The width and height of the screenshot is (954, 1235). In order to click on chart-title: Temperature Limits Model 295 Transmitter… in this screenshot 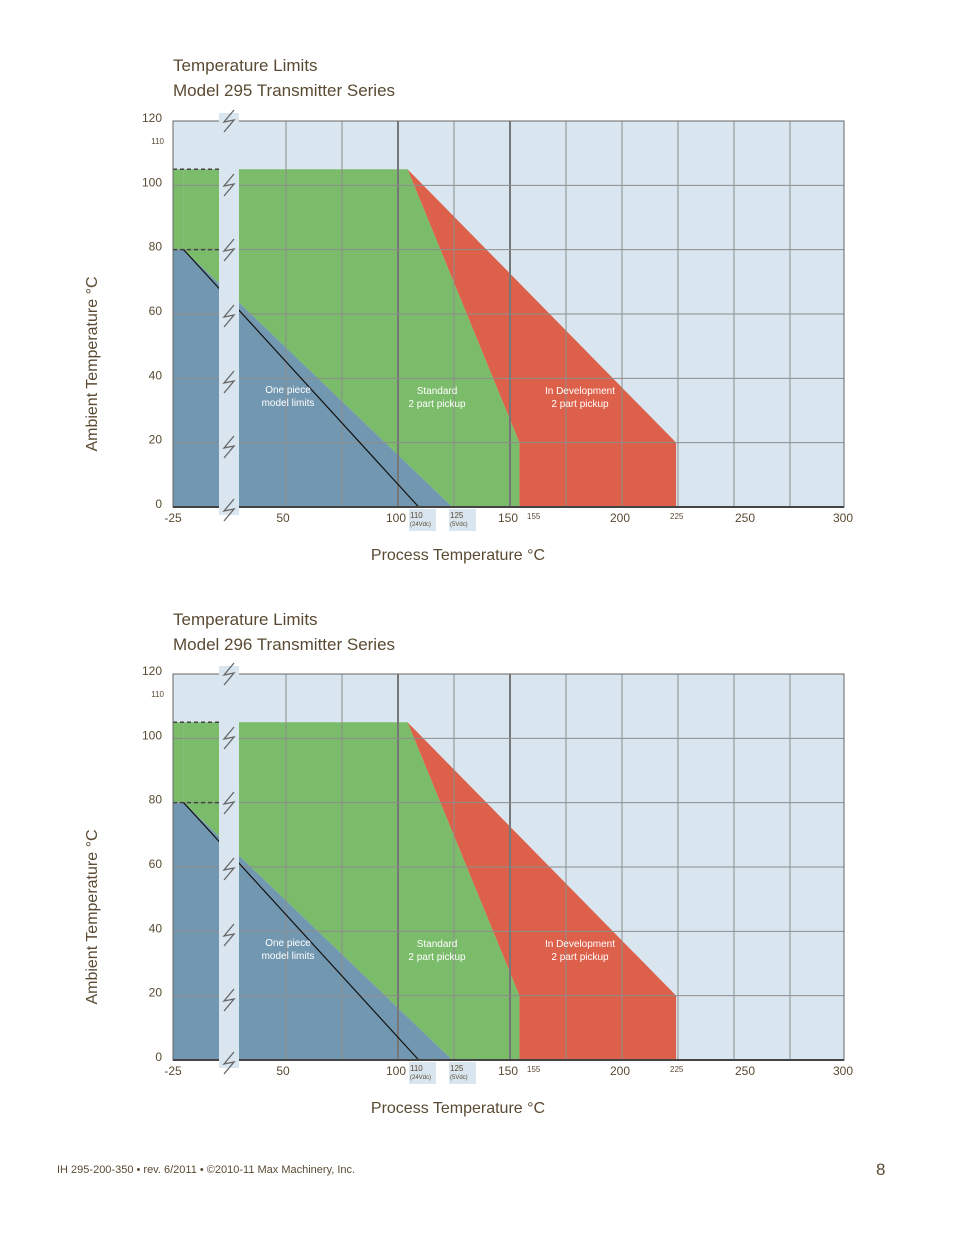, I will do `click(284, 78)`.